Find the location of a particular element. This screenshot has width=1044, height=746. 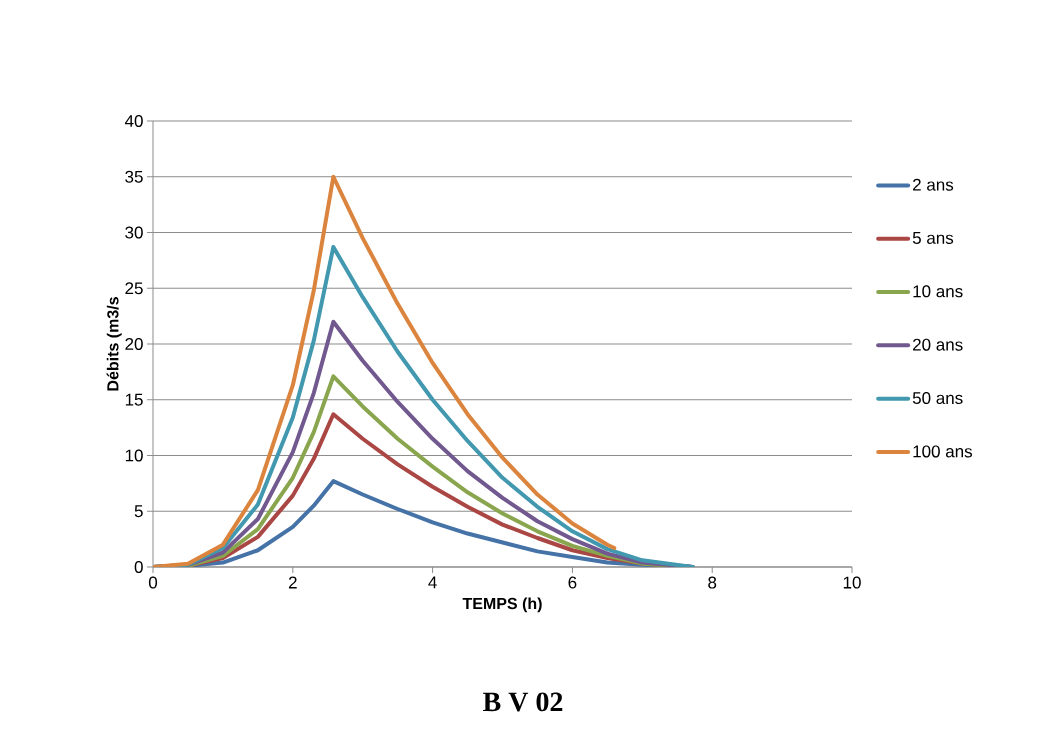

legend-label: 50 ans is located at coordinates (937, 398).